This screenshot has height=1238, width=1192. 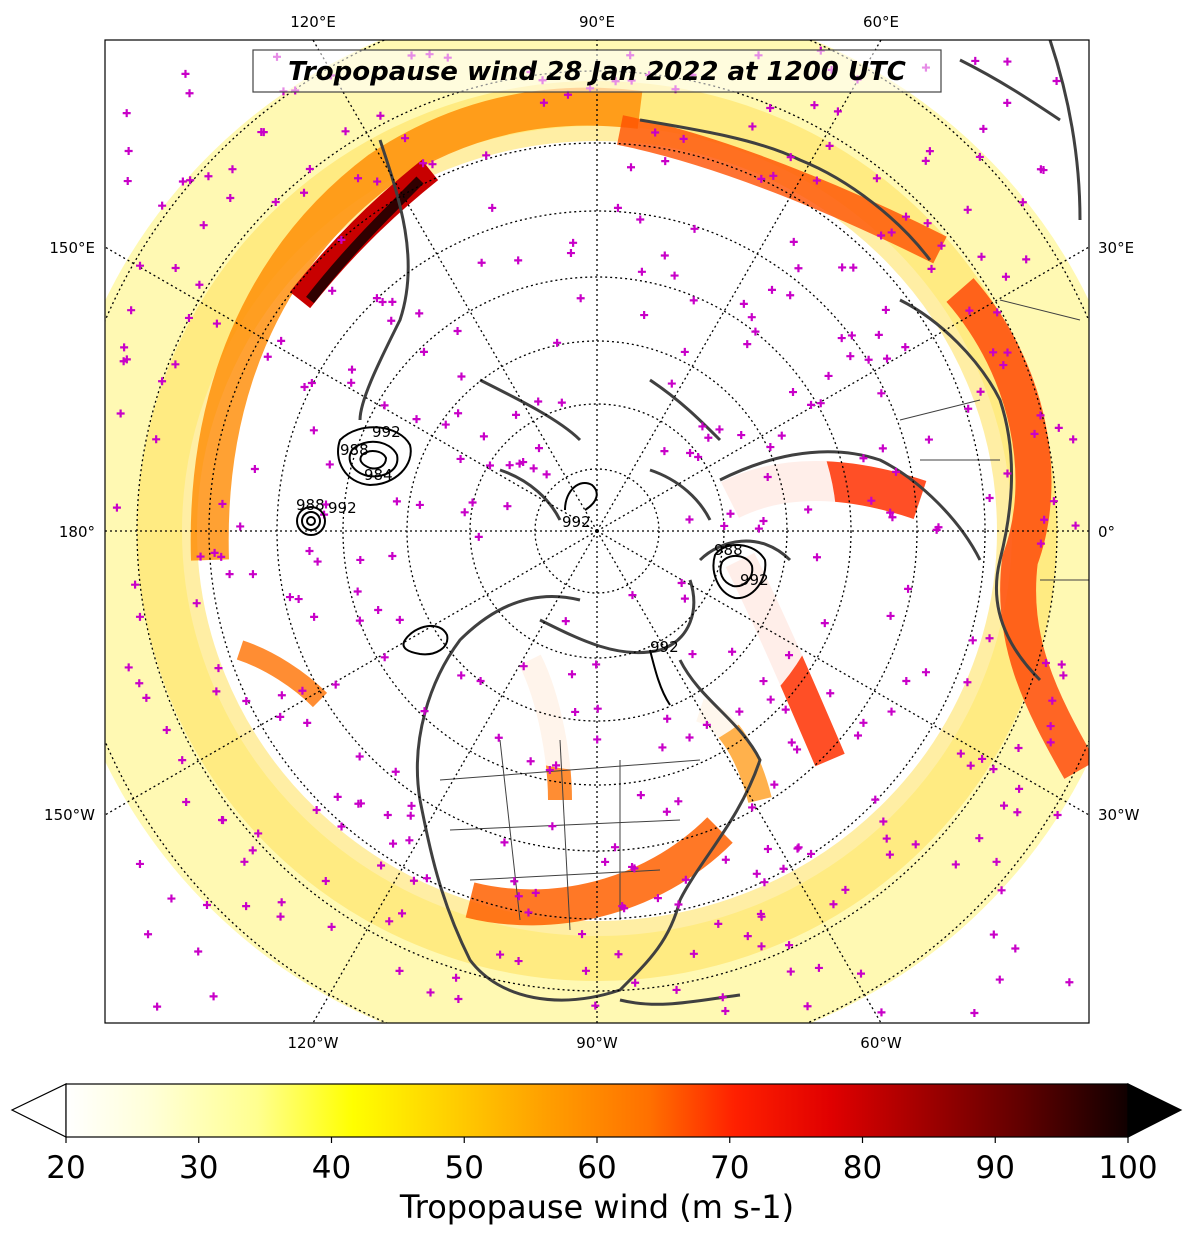 I want to click on colorbar-tick-label: 80, so click(x=862, y=1168).